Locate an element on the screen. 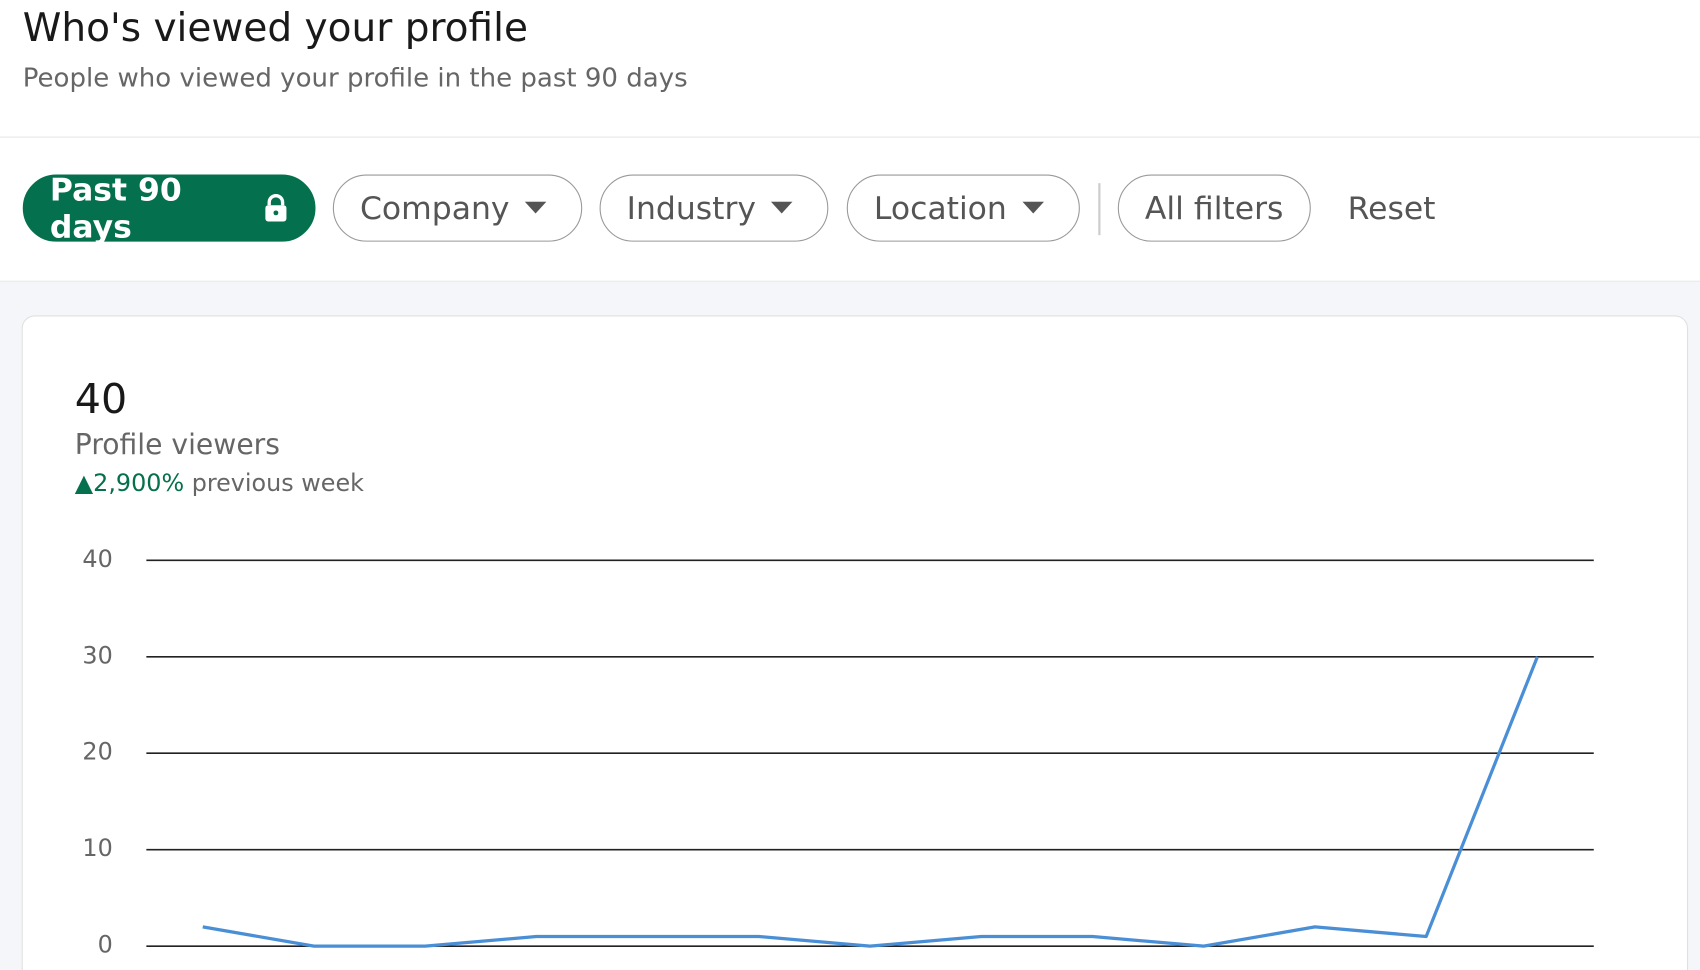 The image size is (1700, 970). y-tick-label: 30 is located at coordinates (97, 655).